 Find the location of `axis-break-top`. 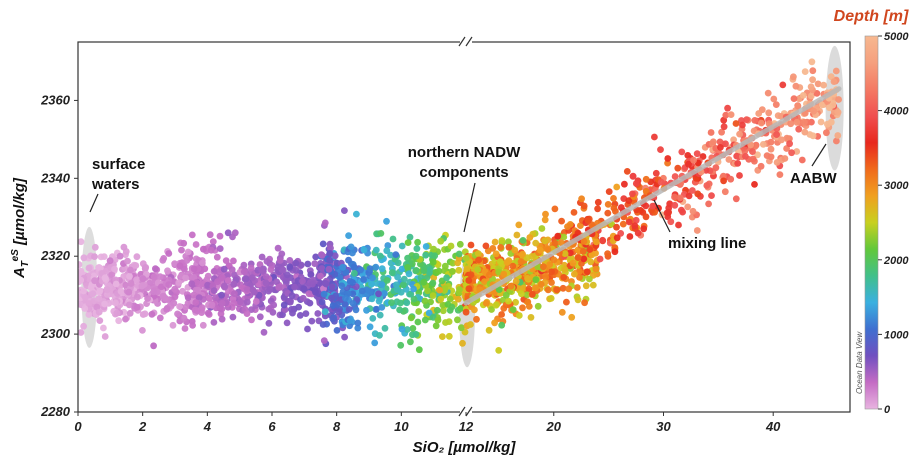

axis-break-top is located at coordinates (465, 41).